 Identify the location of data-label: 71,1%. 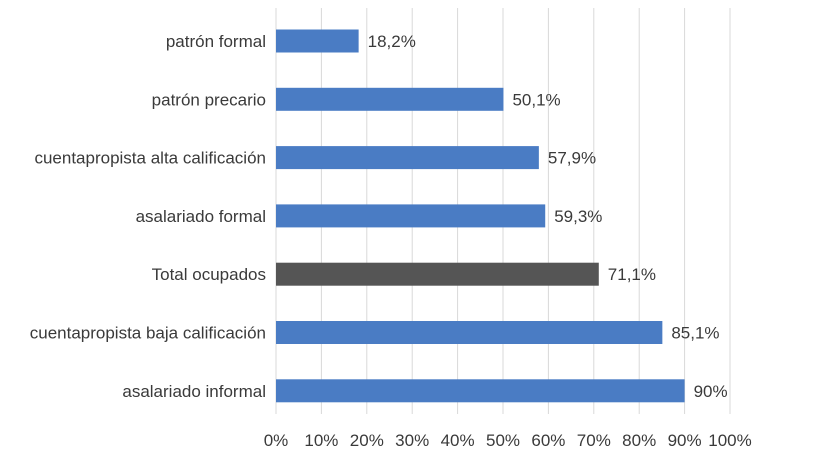
(632, 274).